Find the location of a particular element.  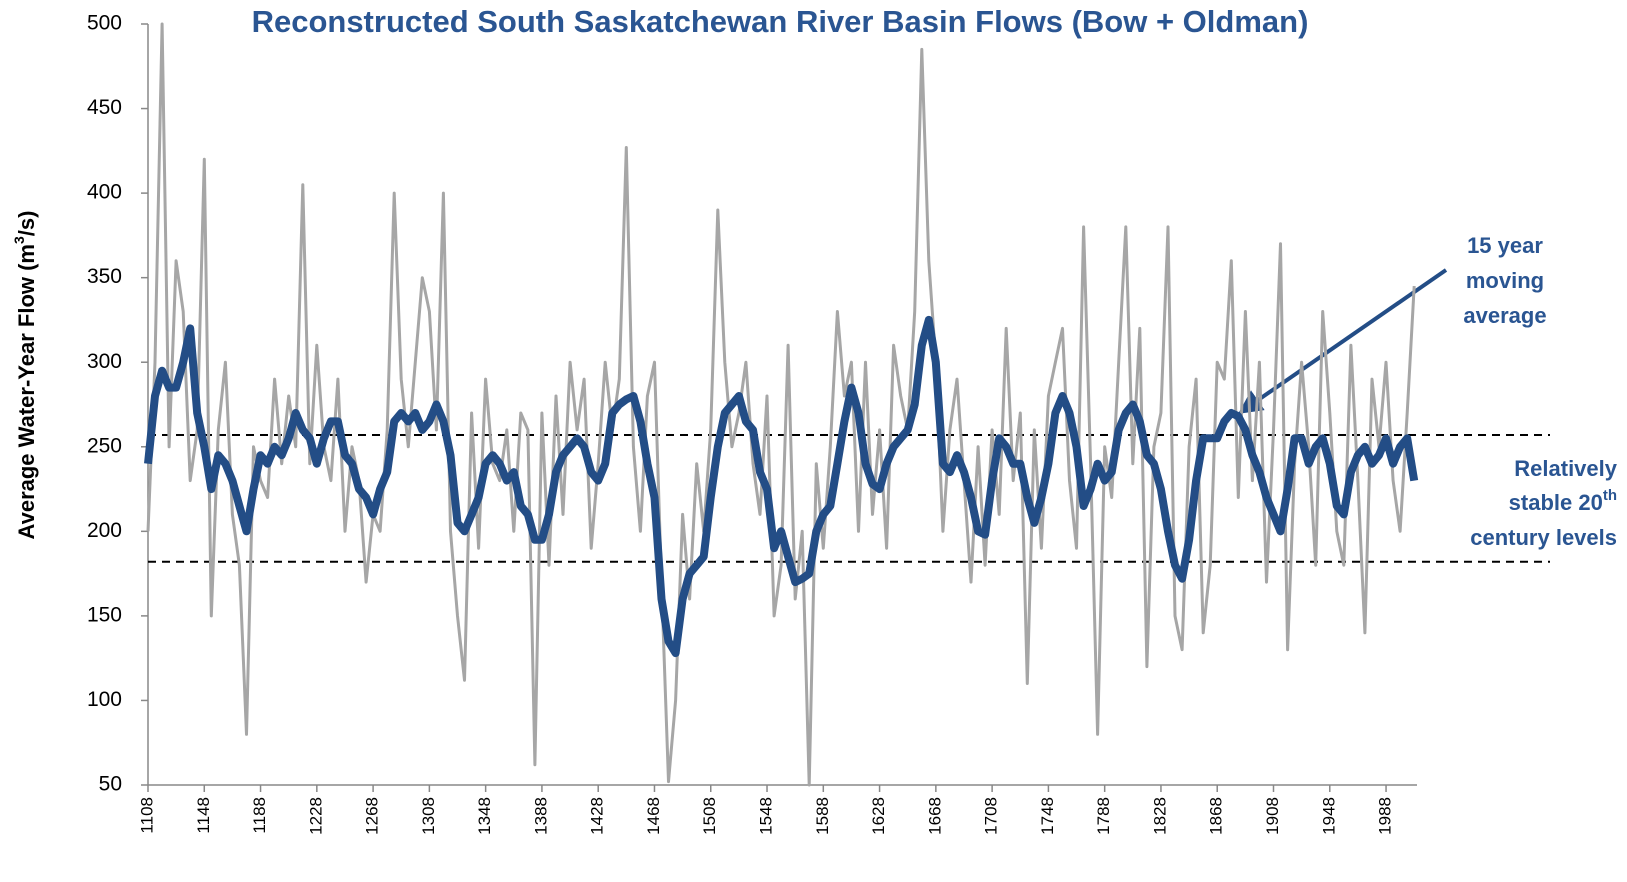

annotation-line: Relatively is located at coordinates (1565, 468).